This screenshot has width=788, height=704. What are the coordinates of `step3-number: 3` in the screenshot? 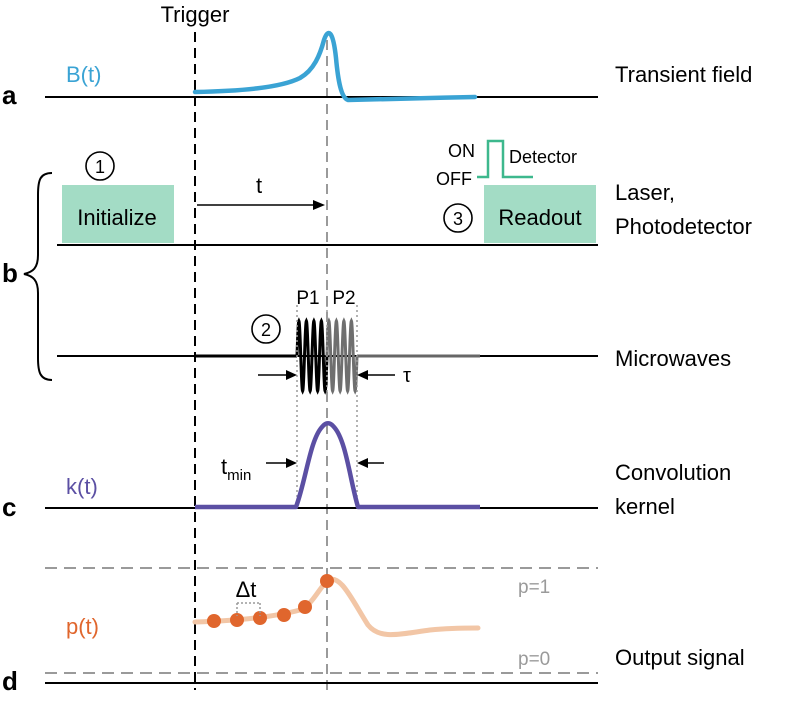 It's located at (458, 219).